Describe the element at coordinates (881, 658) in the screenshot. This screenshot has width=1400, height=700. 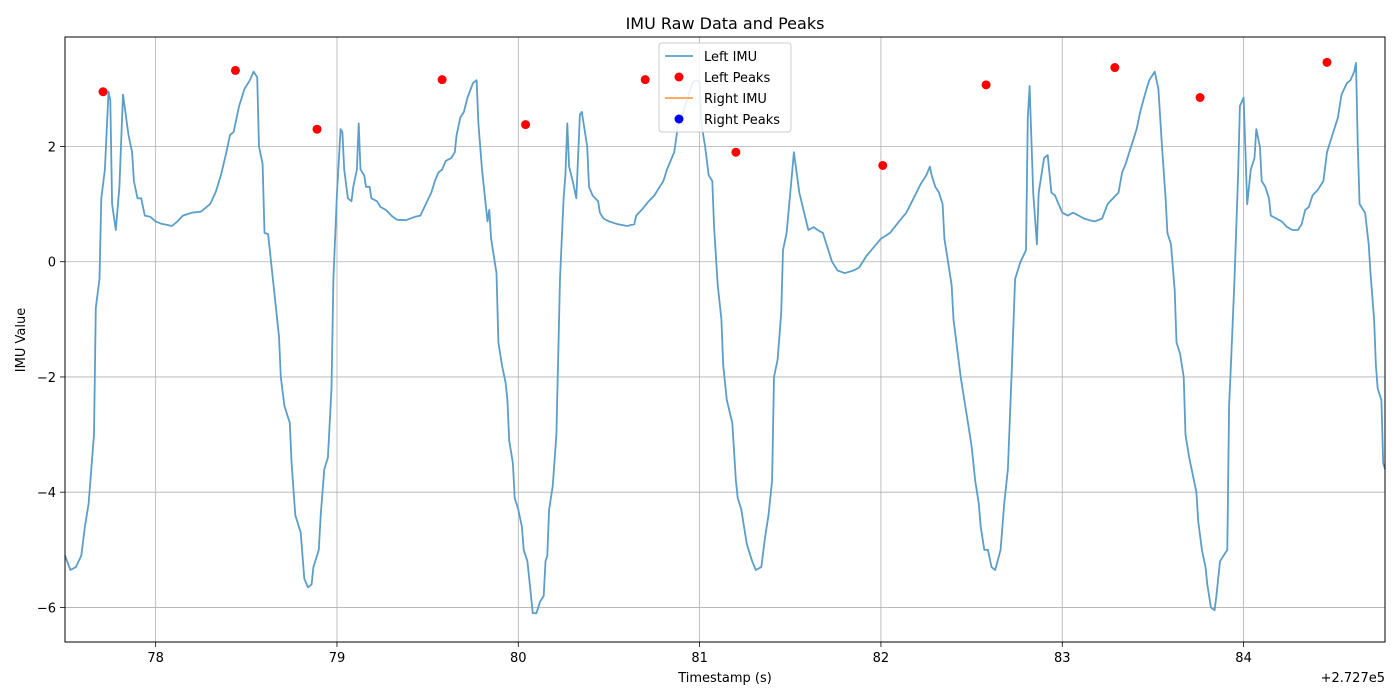
I see `x-tick-label: 82` at that location.